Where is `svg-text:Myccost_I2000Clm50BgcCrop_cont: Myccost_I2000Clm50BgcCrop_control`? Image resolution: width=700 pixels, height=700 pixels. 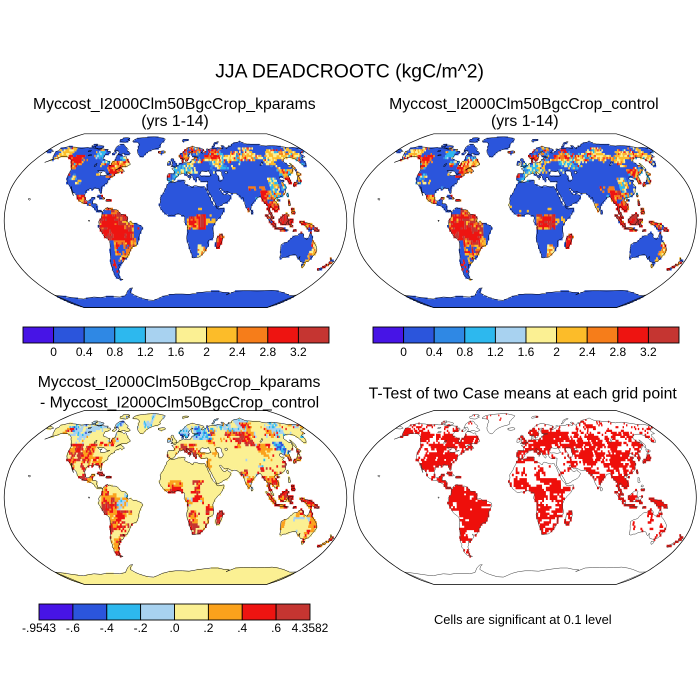
svg-text:Myccost_I2000Clm50BgcCrop_cont: Myccost_I2000Clm50BgcCrop_control is located at coordinates (524, 104).